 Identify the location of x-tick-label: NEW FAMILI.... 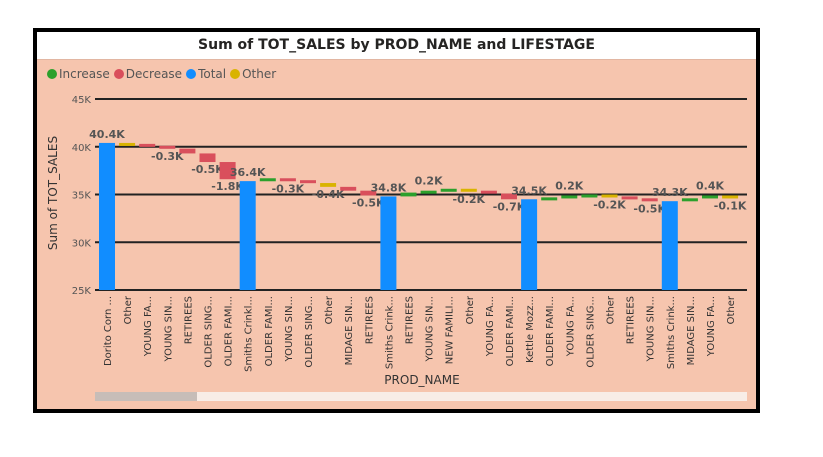
(450, 330).